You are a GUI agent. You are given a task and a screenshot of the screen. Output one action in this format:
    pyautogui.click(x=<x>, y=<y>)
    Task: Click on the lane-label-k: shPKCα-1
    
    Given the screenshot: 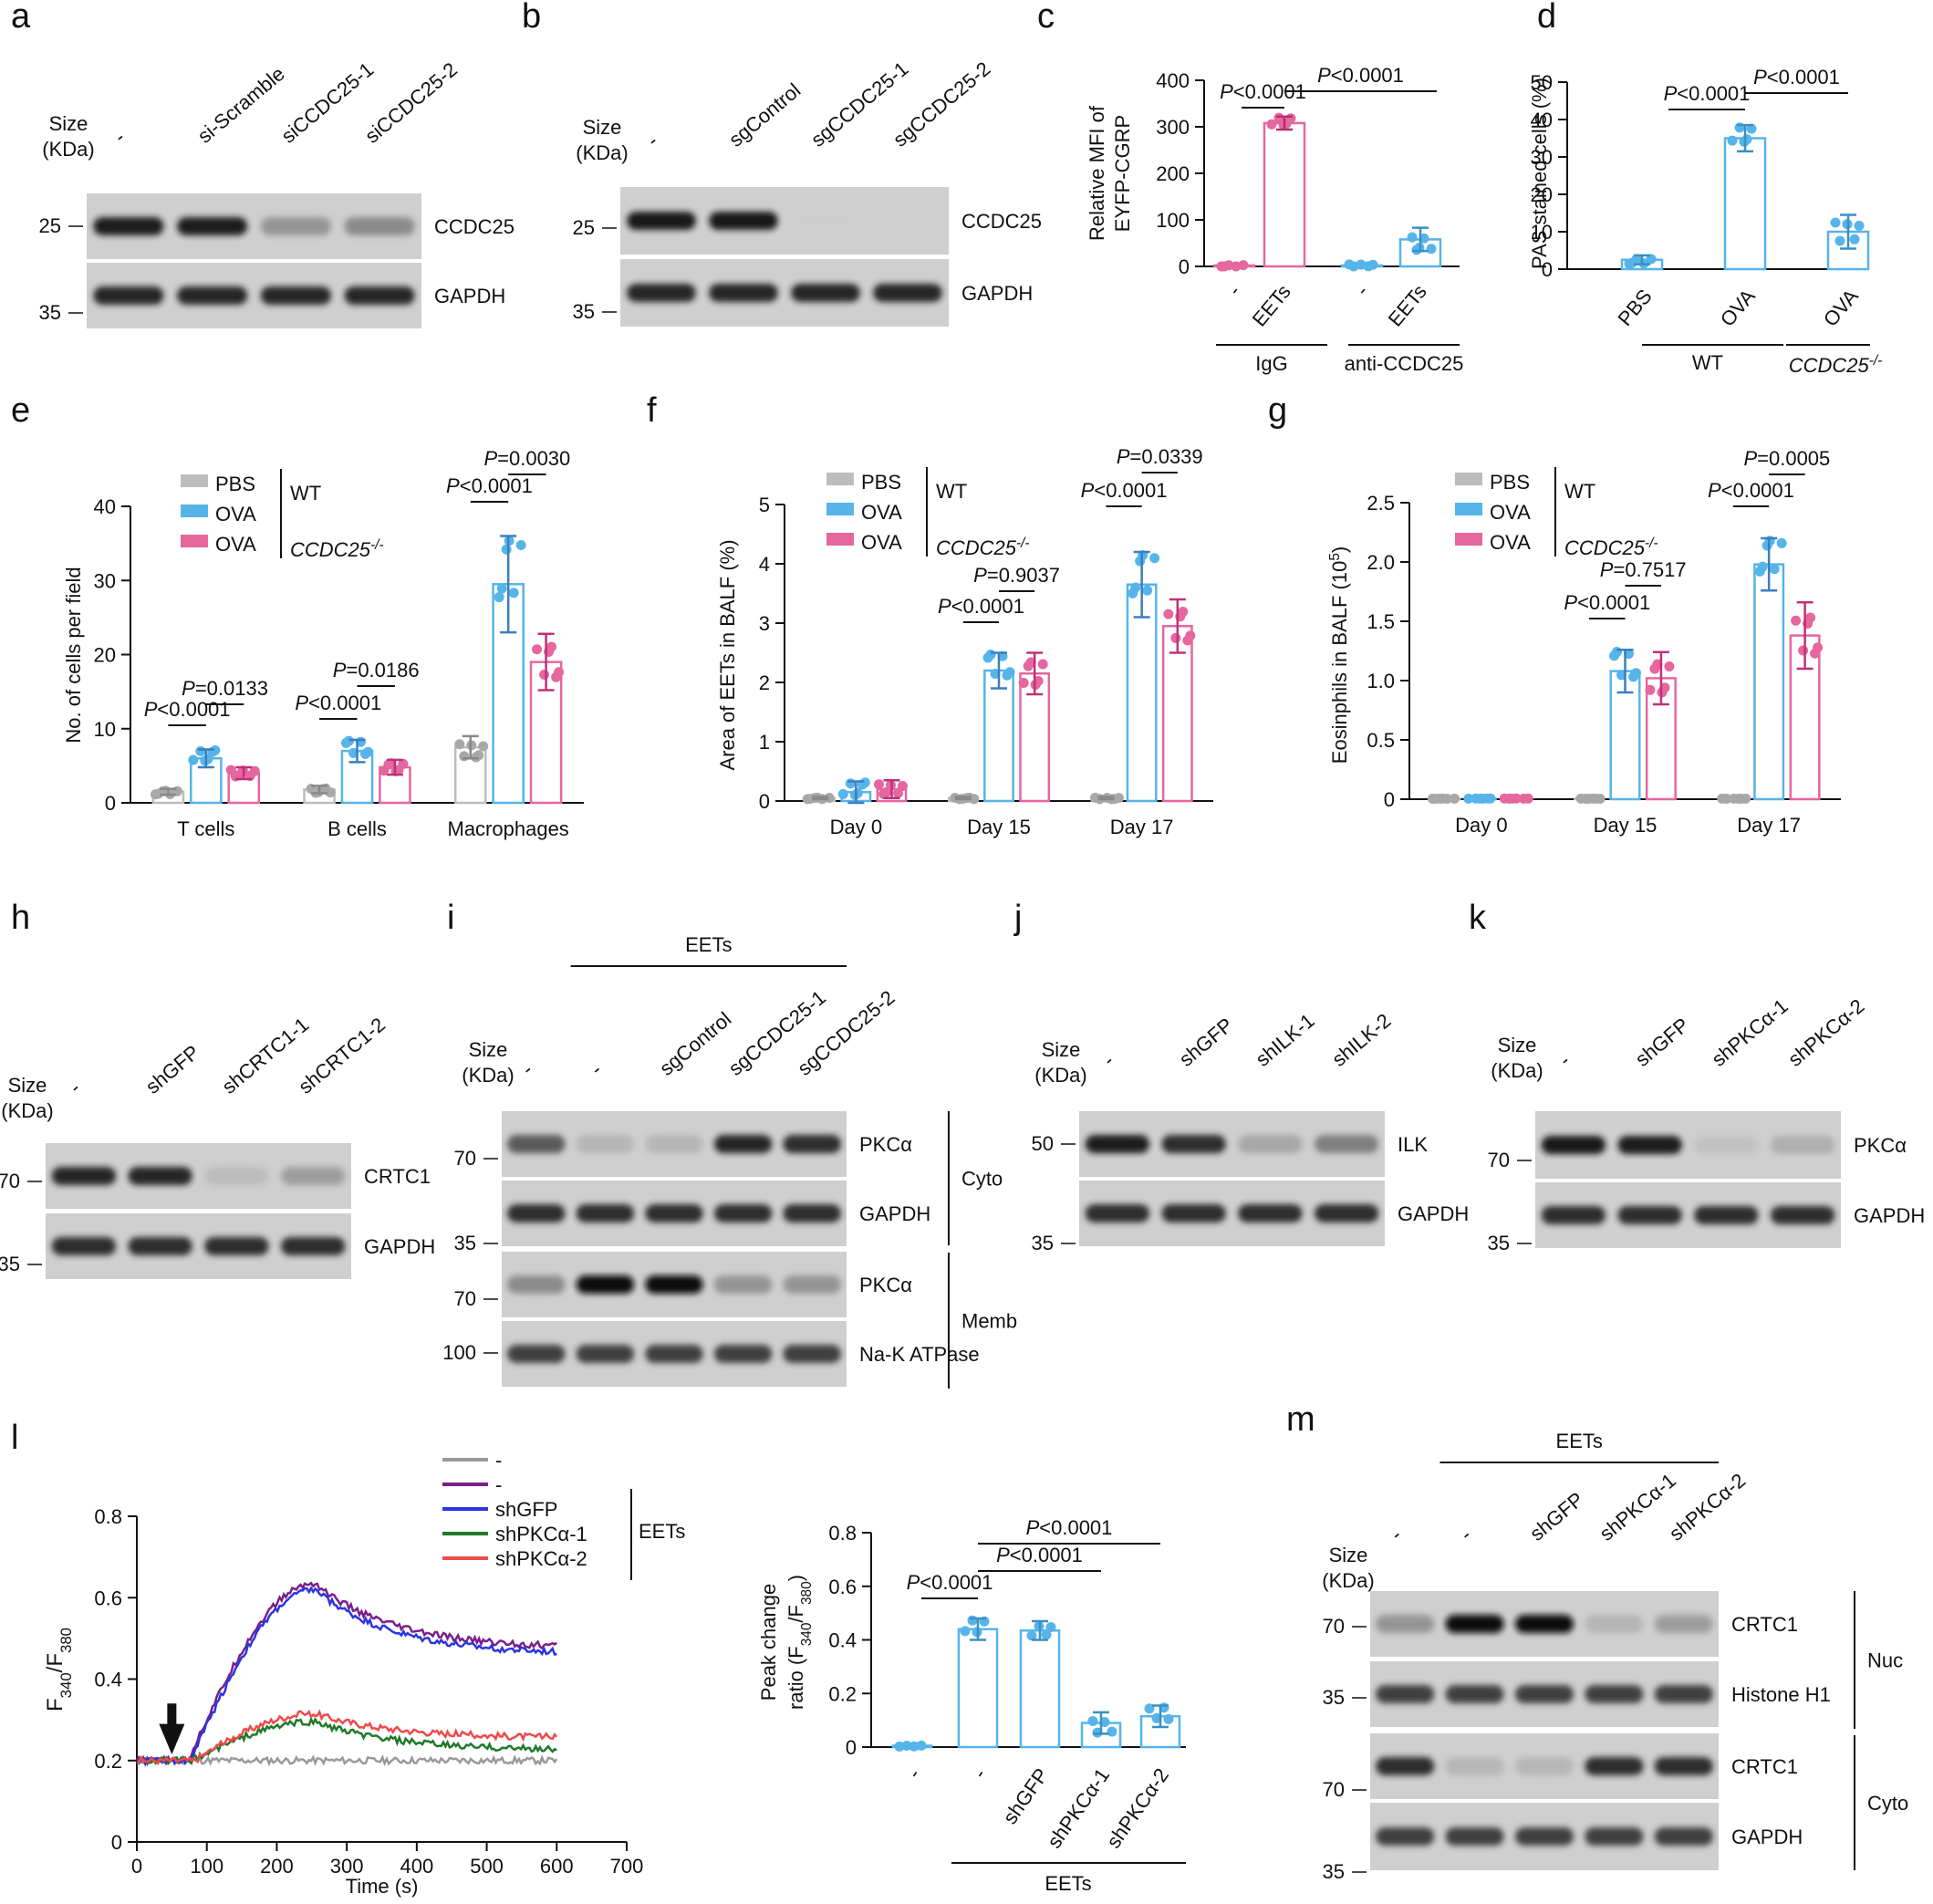 What is the action you would take?
    pyautogui.click(x=1750, y=1032)
    